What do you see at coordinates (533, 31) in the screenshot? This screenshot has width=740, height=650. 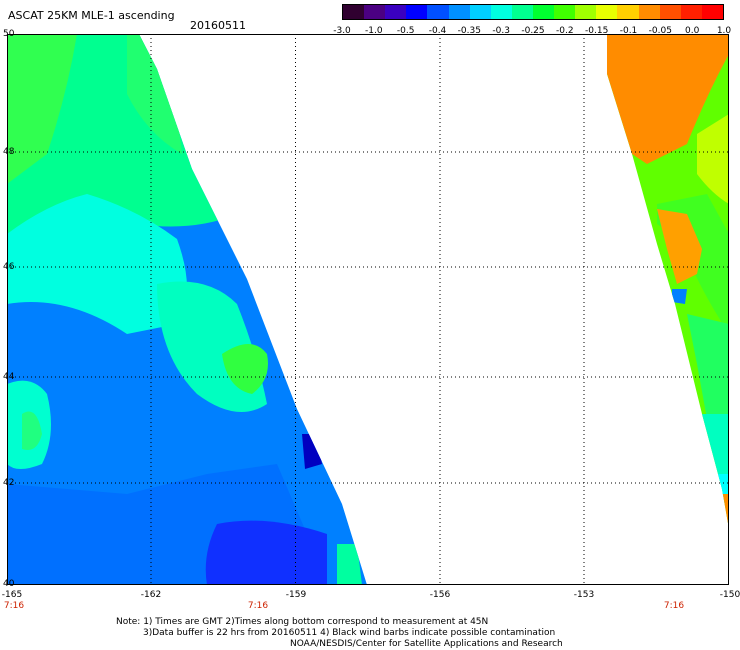 I see `color-scale-tick-label: -0.25` at bounding box center [533, 31].